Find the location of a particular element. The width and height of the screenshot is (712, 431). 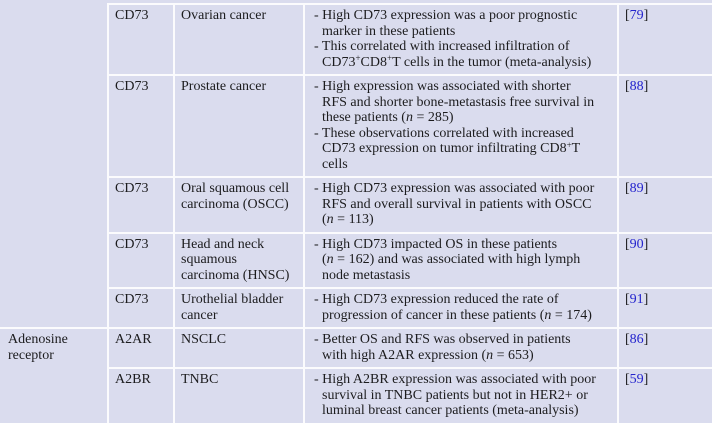

category-cell is located at coordinates (54, 166).